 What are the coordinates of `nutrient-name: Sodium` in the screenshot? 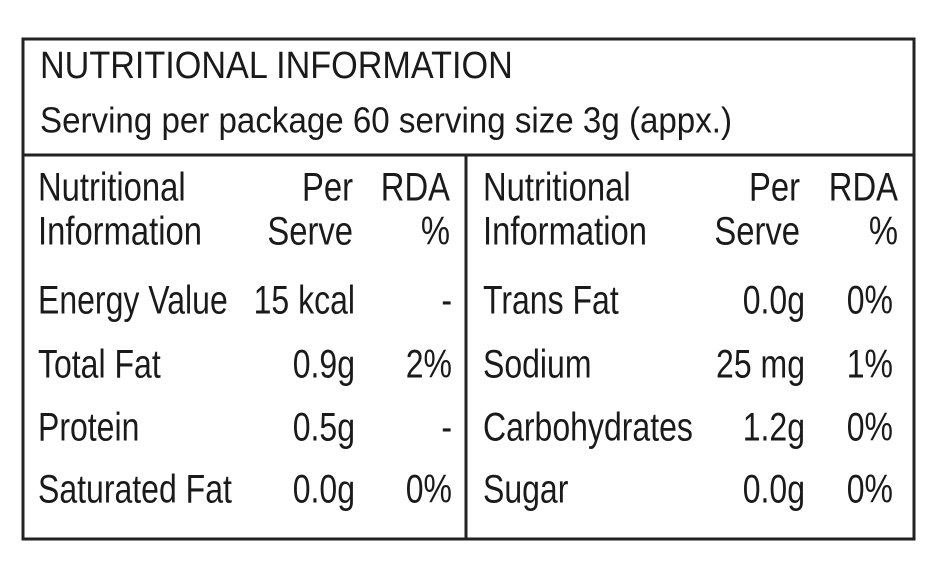 It's located at (537, 363).